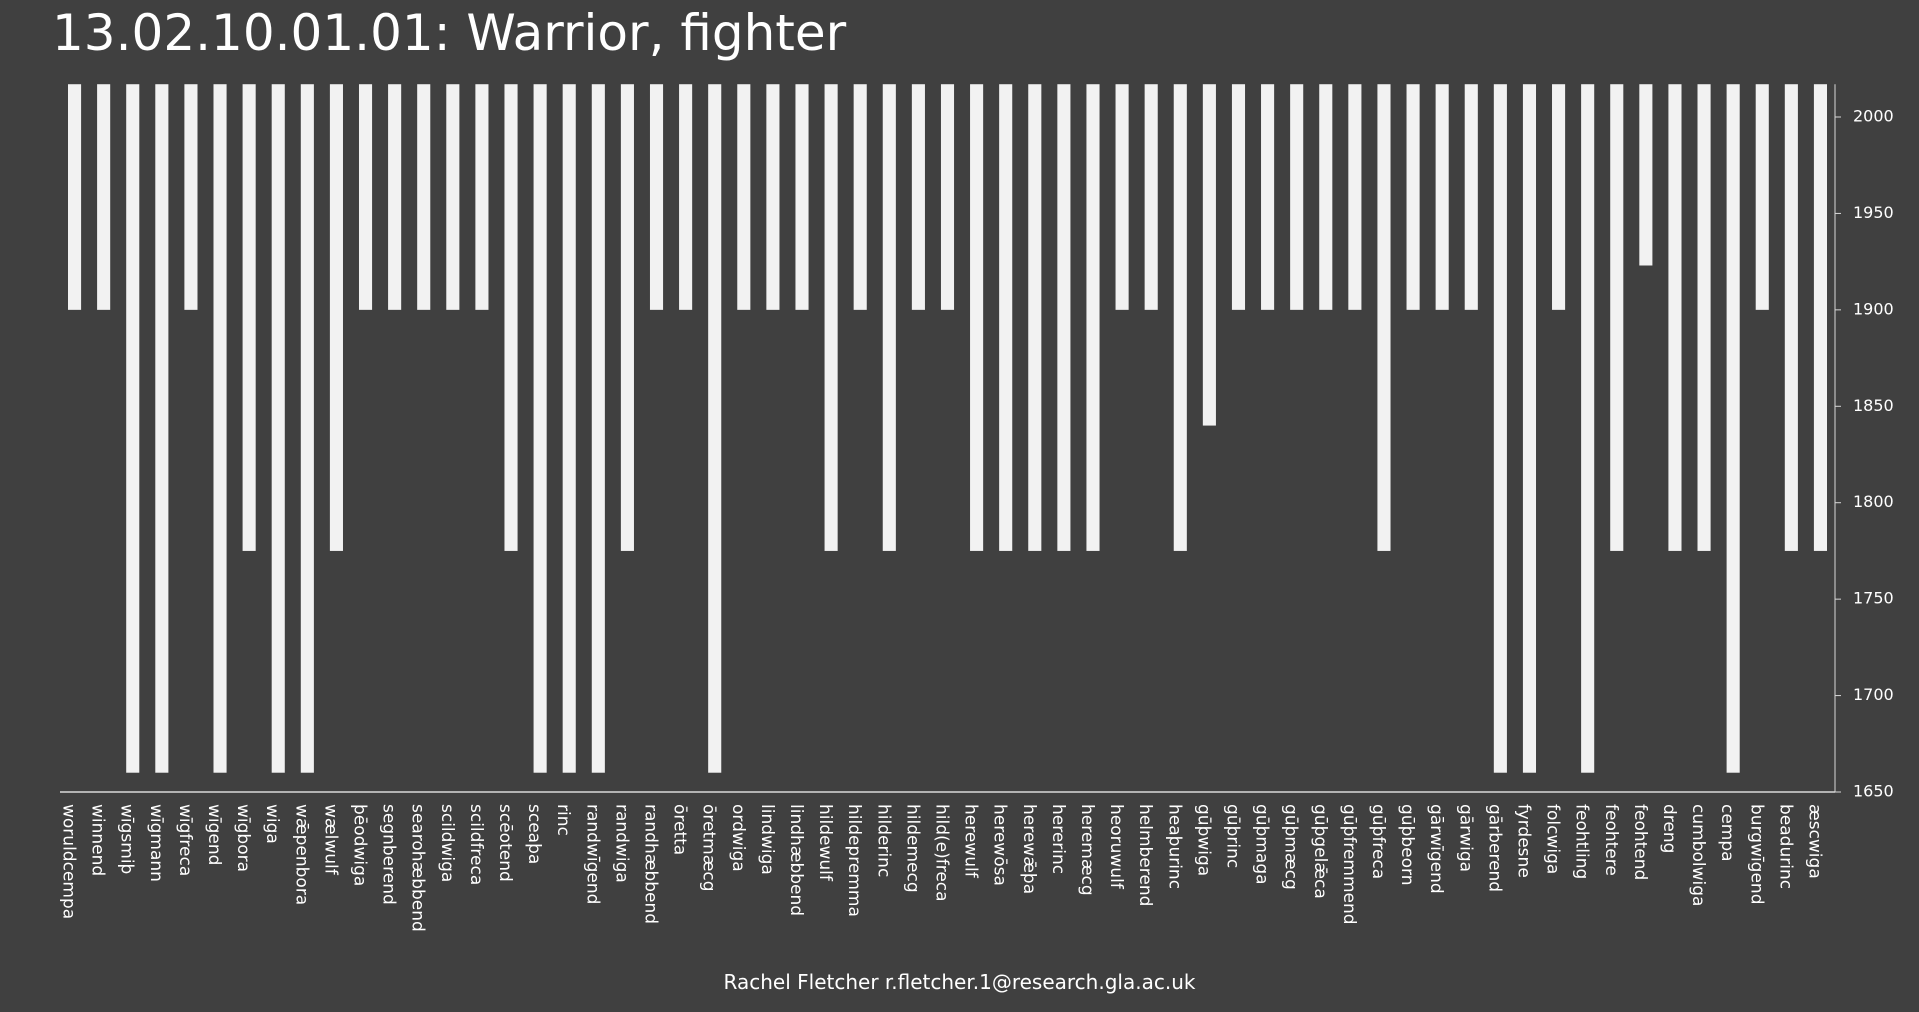 This screenshot has height=1012, width=1919. Describe the element at coordinates (534, 834) in the screenshot. I see `x-tick-label: sceaþa` at that location.